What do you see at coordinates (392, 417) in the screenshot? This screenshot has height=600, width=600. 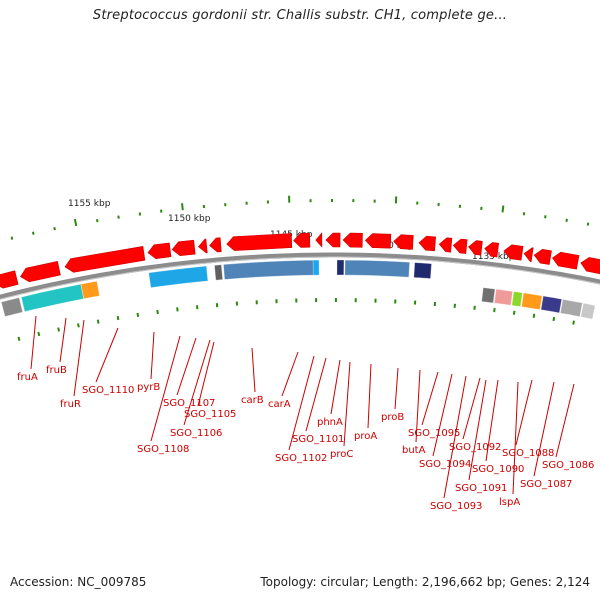 I see `gene-label: proB` at bounding box center [392, 417].